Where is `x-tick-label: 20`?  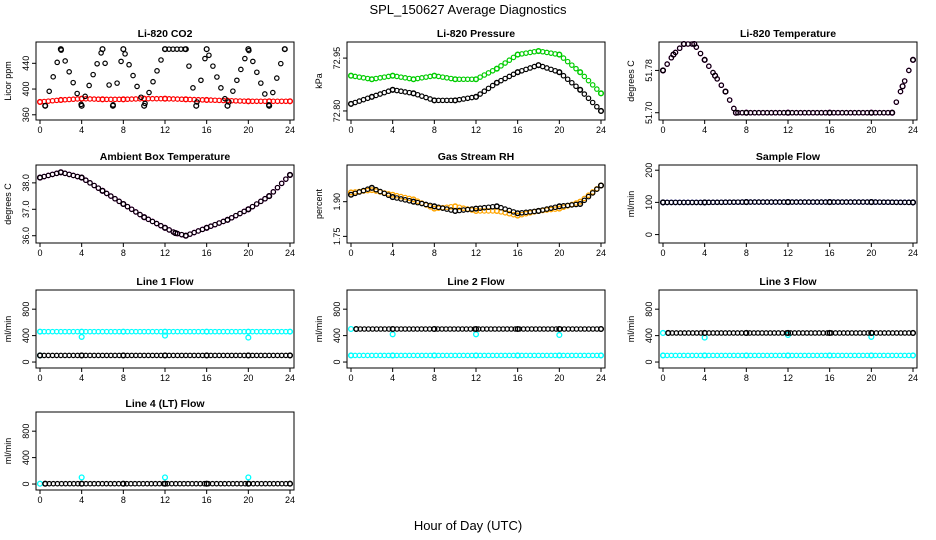
x-tick-label: 20 is located at coordinates (559, 253).